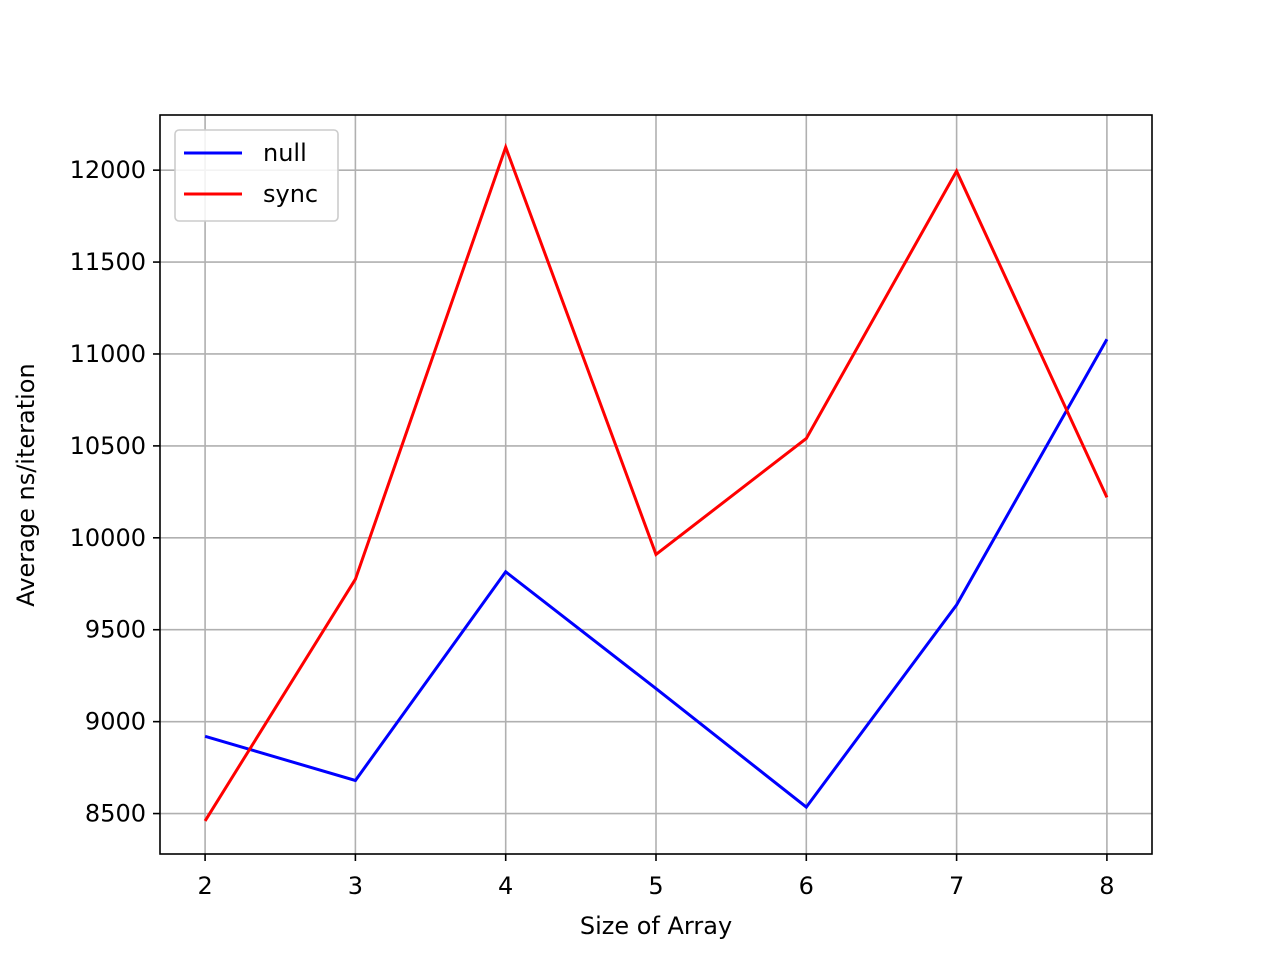 The image size is (1280, 960). I want to click on x-tick-label: 2, so click(204, 886).